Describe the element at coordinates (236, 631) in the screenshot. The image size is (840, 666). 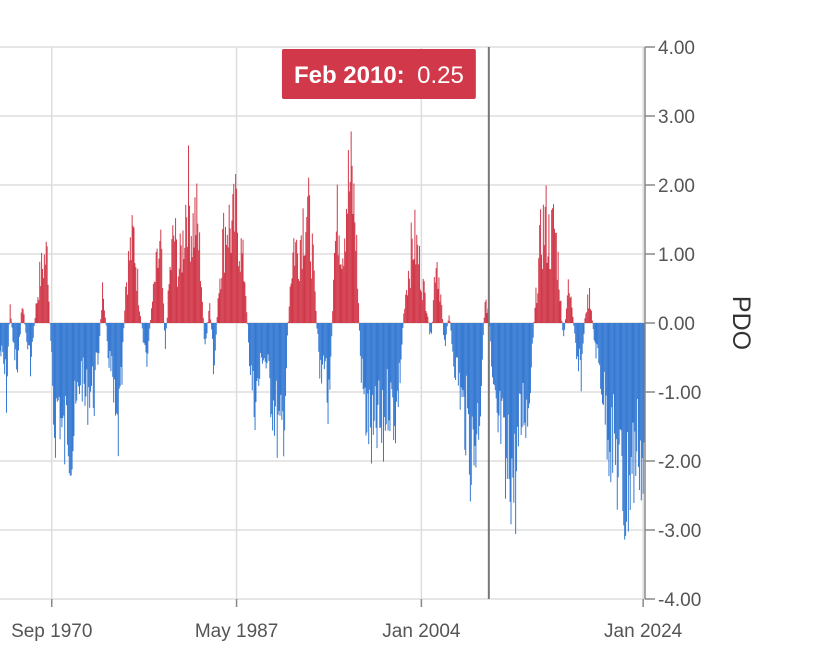
I see `x-tick-label: May 1987` at that location.